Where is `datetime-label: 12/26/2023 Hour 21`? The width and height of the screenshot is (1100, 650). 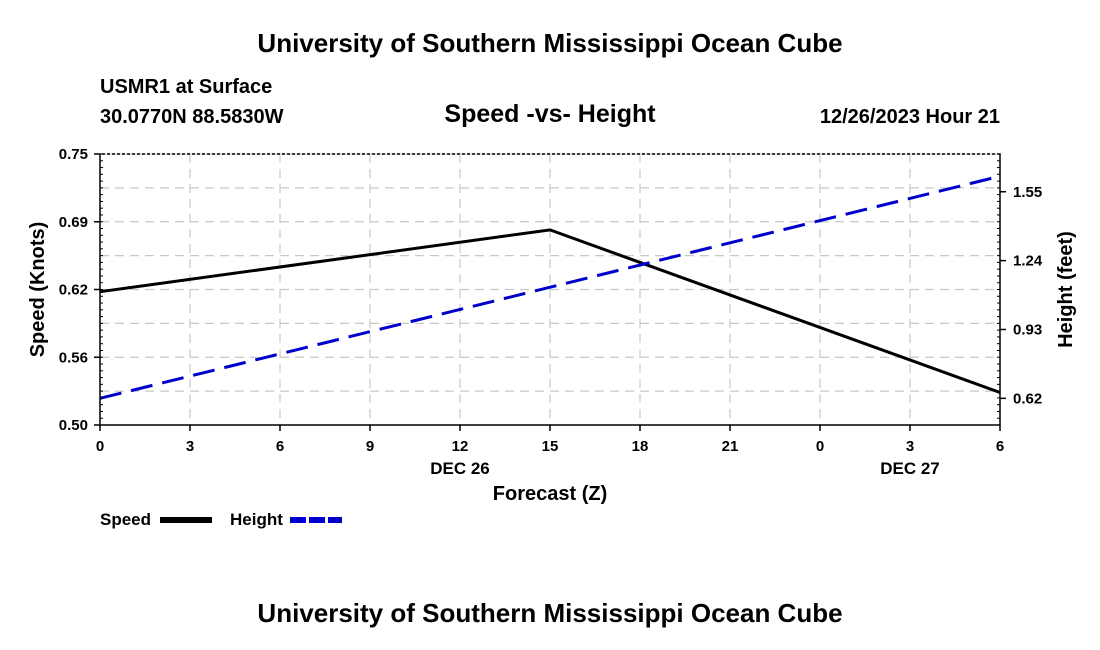
datetime-label: 12/26/2023 Hour 21 is located at coordinates (909, 117).